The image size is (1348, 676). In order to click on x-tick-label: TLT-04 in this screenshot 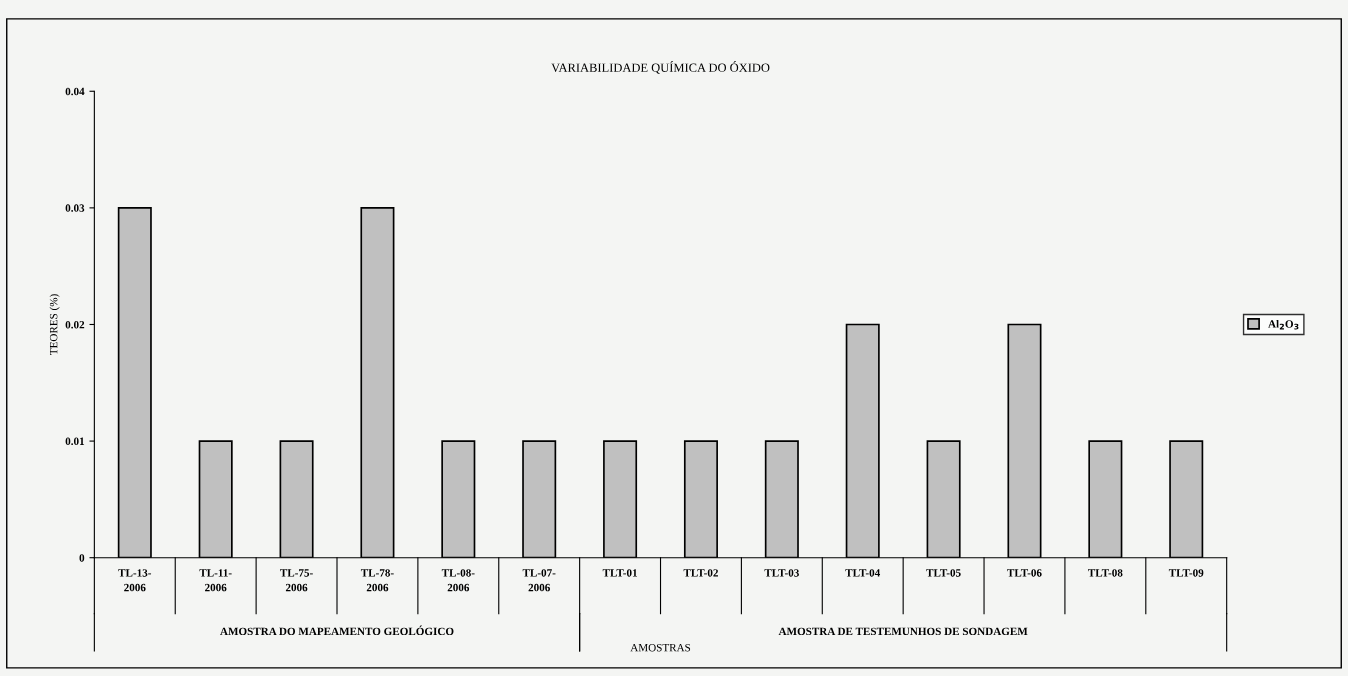, I will do `click(863, 573)`.